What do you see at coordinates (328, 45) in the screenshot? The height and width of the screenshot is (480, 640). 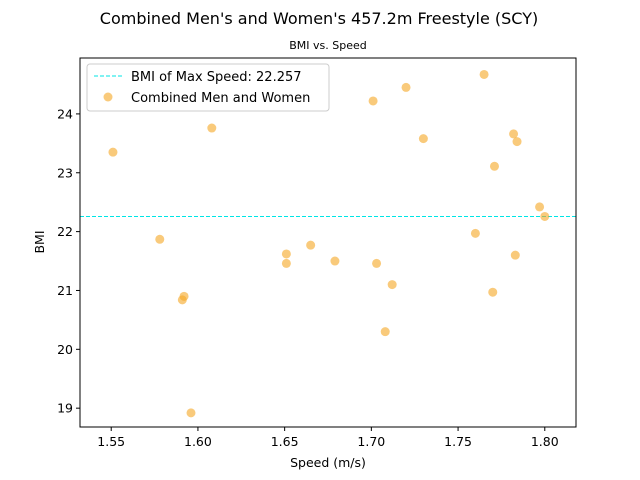 I see `chart-subtitle: BMI vs. Speed` at bounding box center [328, 45].